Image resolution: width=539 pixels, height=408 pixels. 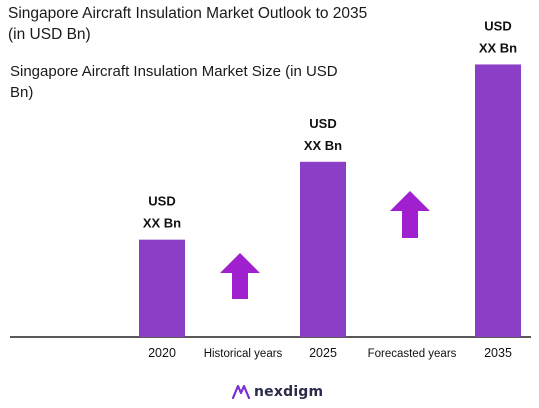 What do you see at coordinates (241, 392) in the screenshot?
I see `nexdigm-logo-icon` at bounding box center [241, 392].